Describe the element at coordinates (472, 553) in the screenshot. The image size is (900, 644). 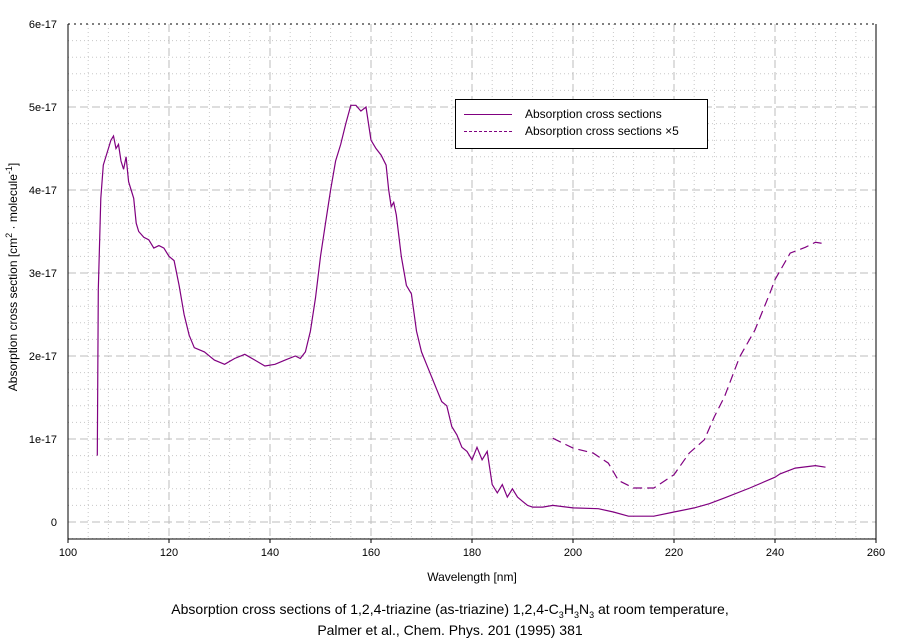
I see `x-tick-label: 180` at that location.